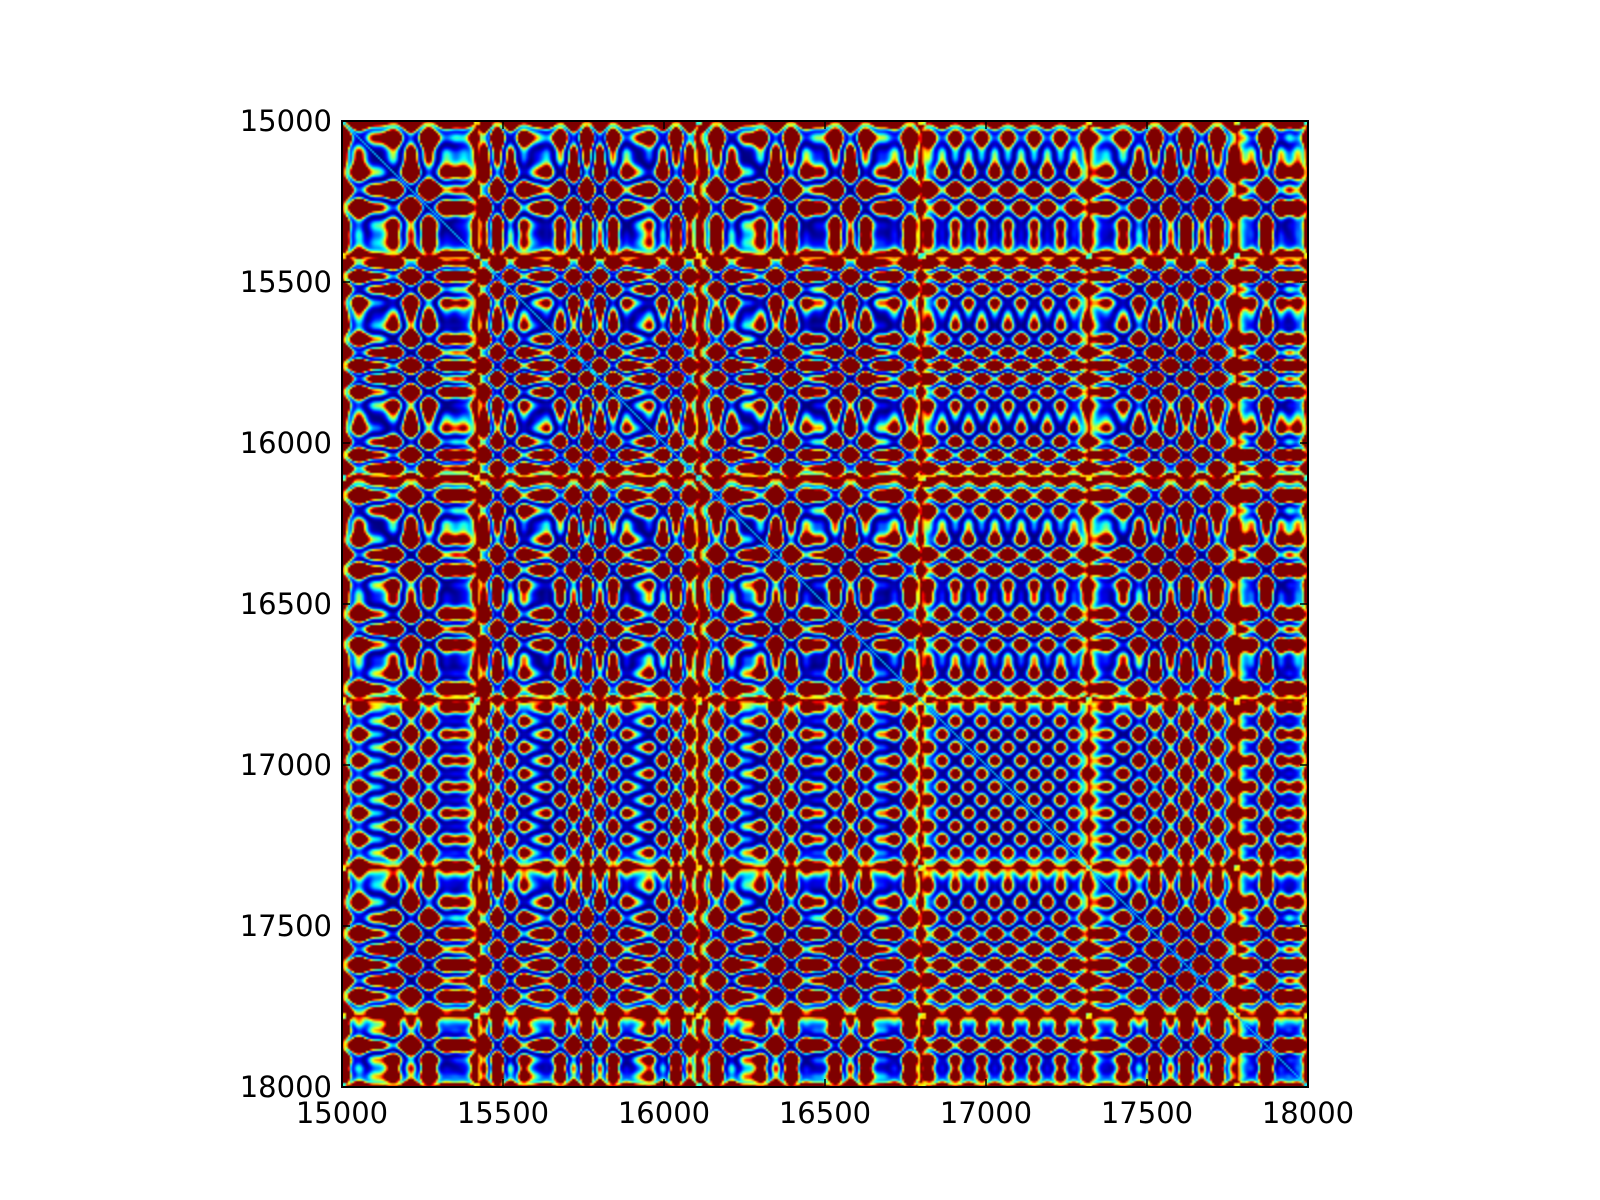 This screenshot has height=1200, width=1600. I want to click on y-tick-label: 15000, so click(286, 121).